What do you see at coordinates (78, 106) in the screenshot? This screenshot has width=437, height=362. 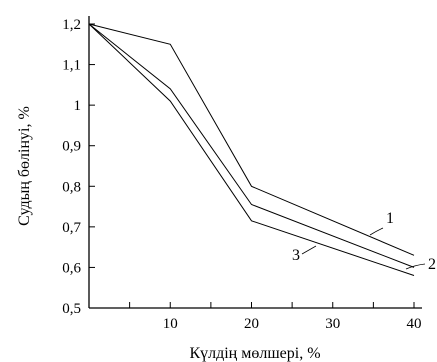 I see `y-tick-label: 1` at bounding box center [78, 106].